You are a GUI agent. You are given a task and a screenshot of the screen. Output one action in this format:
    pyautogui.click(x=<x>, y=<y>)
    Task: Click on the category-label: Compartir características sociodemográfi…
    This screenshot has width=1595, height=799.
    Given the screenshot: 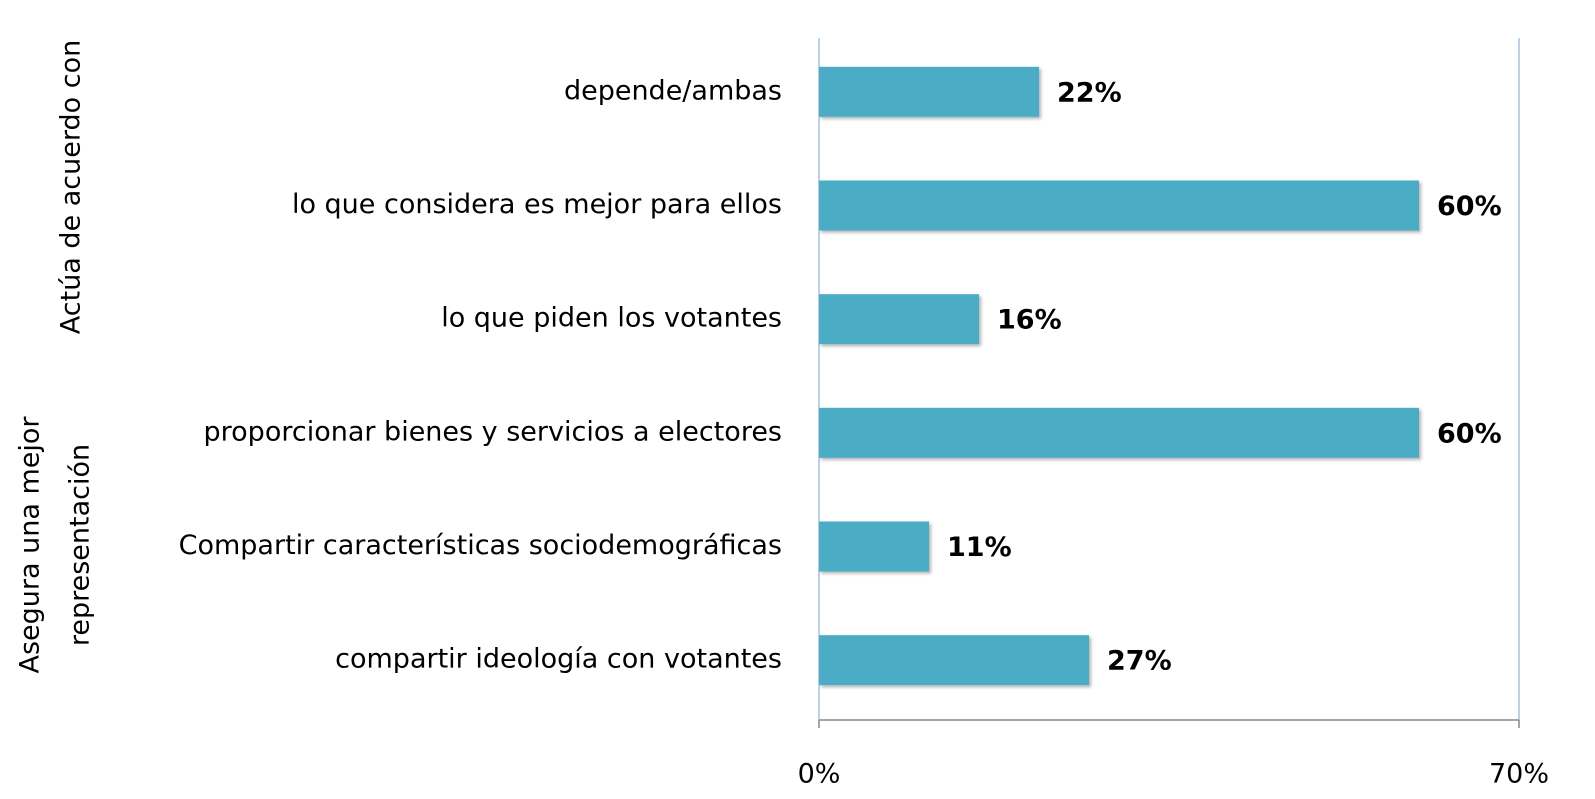 What is the action you would take?
    pyautogui.click(x=480, y=545)
    